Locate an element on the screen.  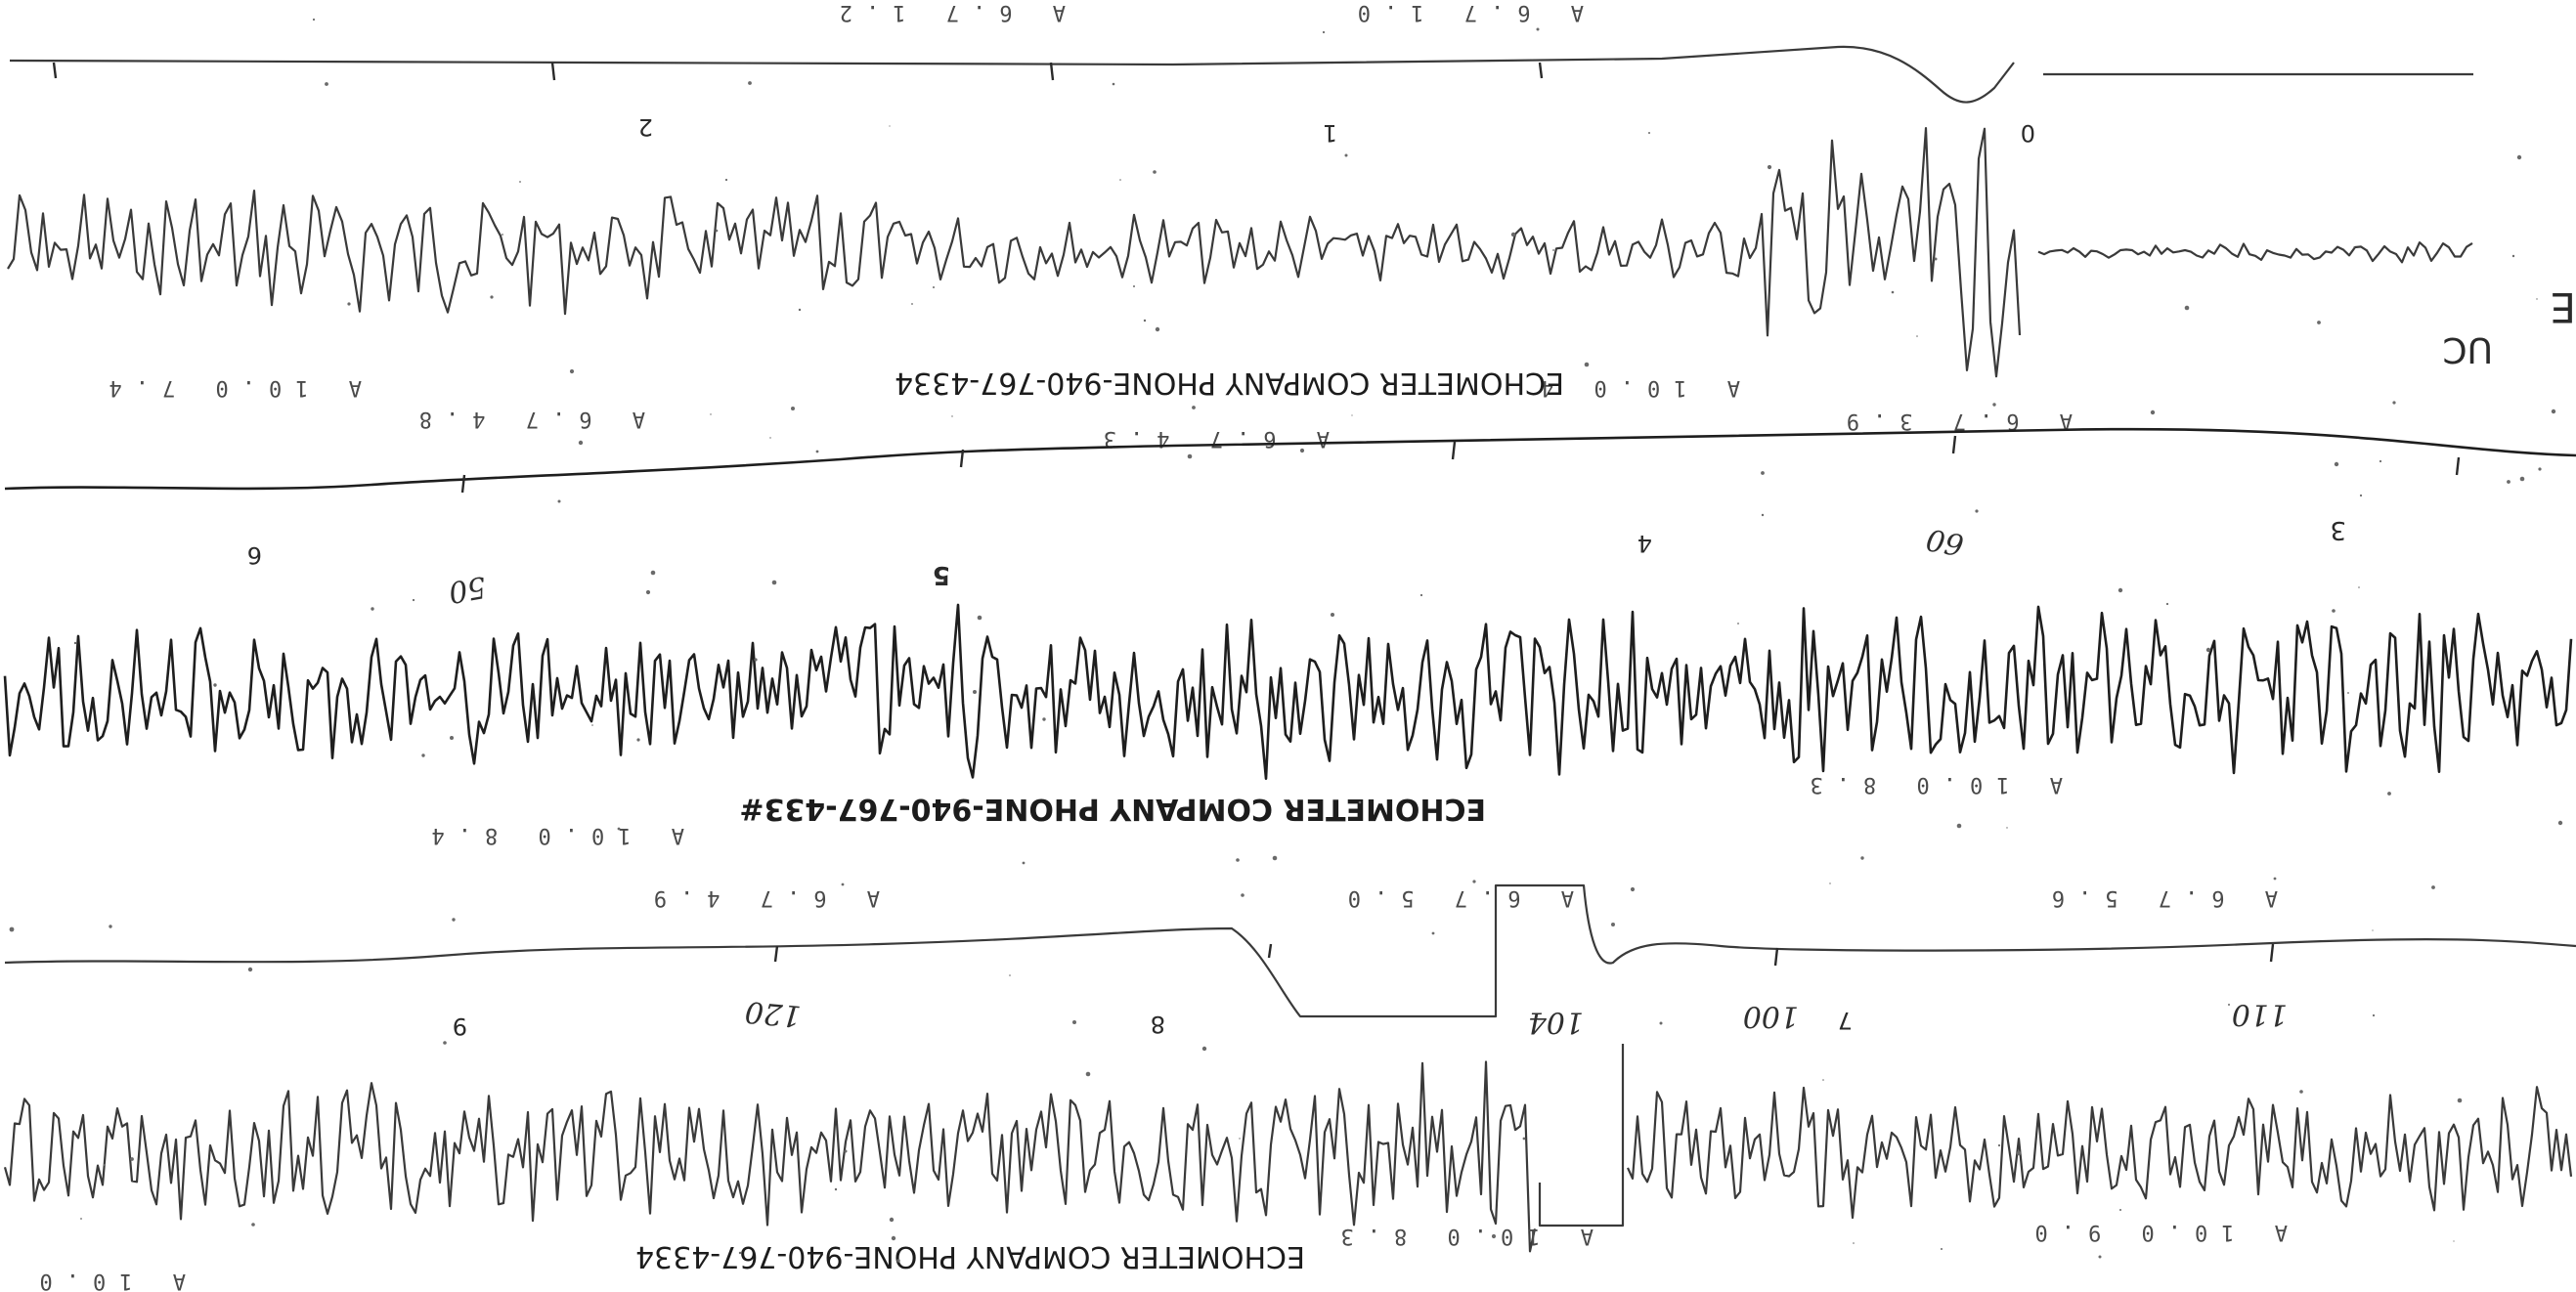
step-pulse is located at coordinates (1582, 1135).